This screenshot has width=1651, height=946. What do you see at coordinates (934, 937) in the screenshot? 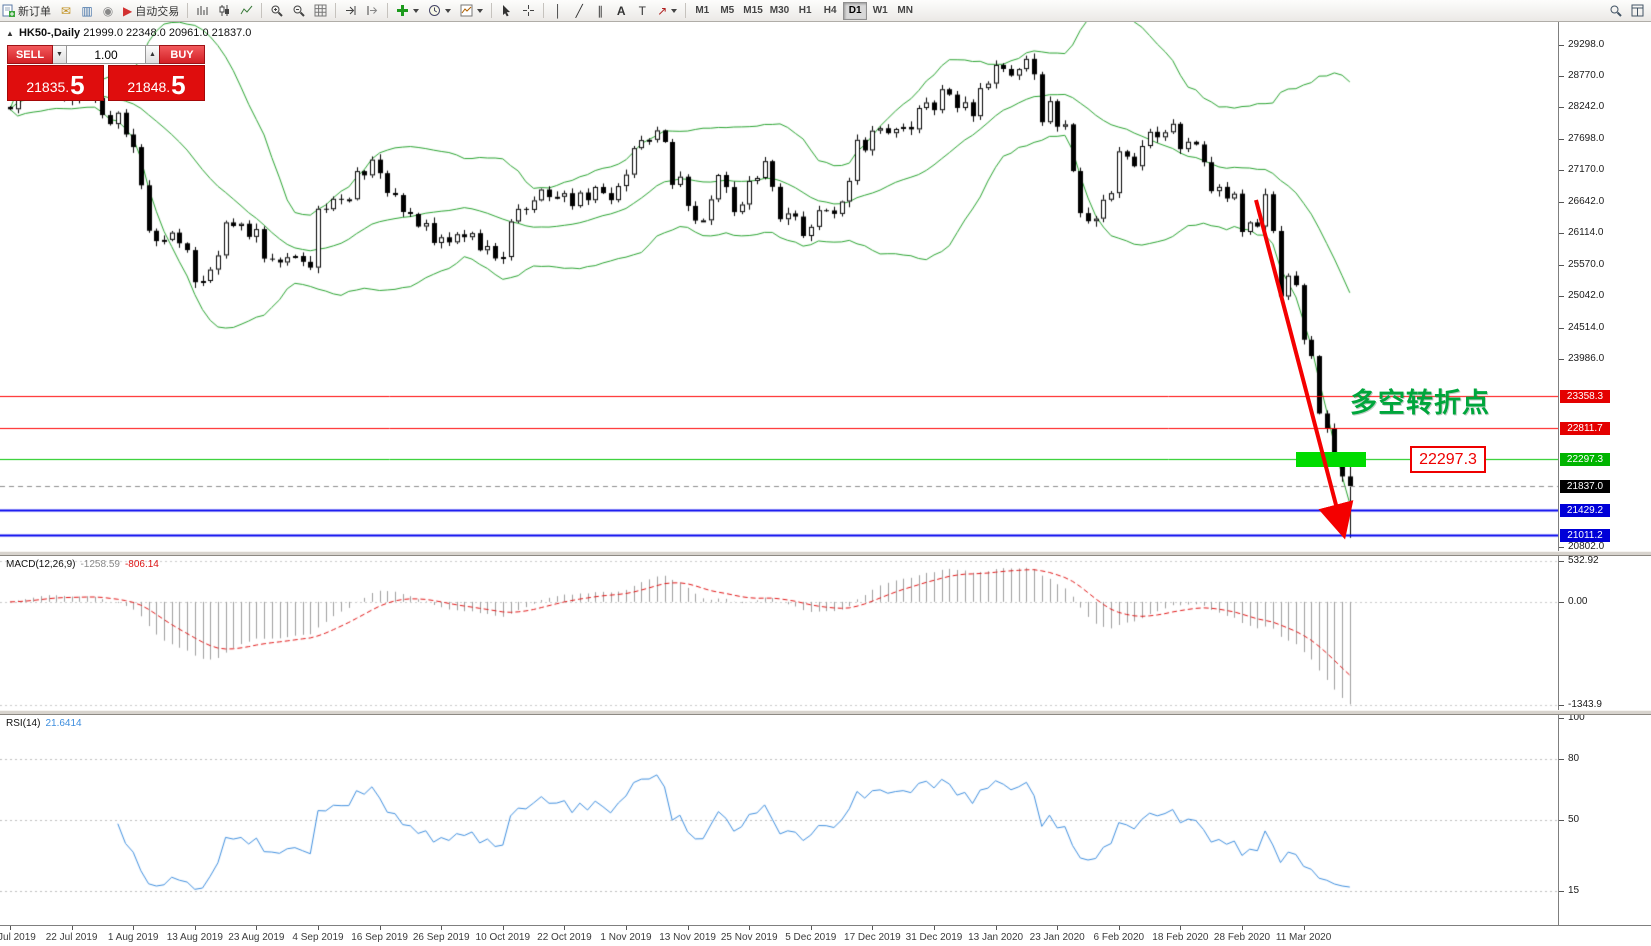
I see `date-label: 31 Dec 2019` at bounding box center [934, 937].